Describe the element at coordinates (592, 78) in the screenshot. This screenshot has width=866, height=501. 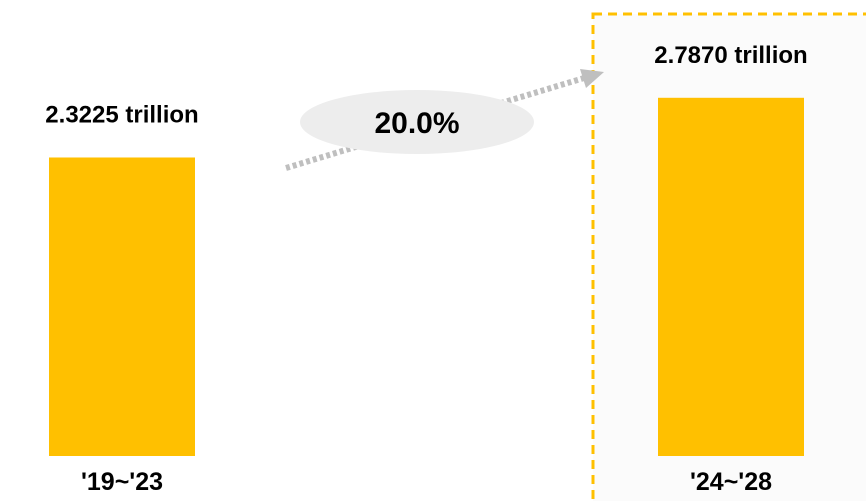
I see `growth-arrow-head` at that location.